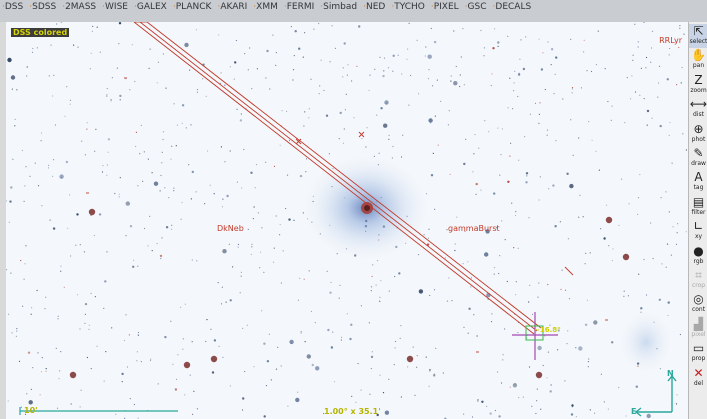 Image resolution: width=707 pixels, height=419 pixels. Describe the element at coordinates (670, 373) in the screenshot. I see `compass-north-label: N` at that location.